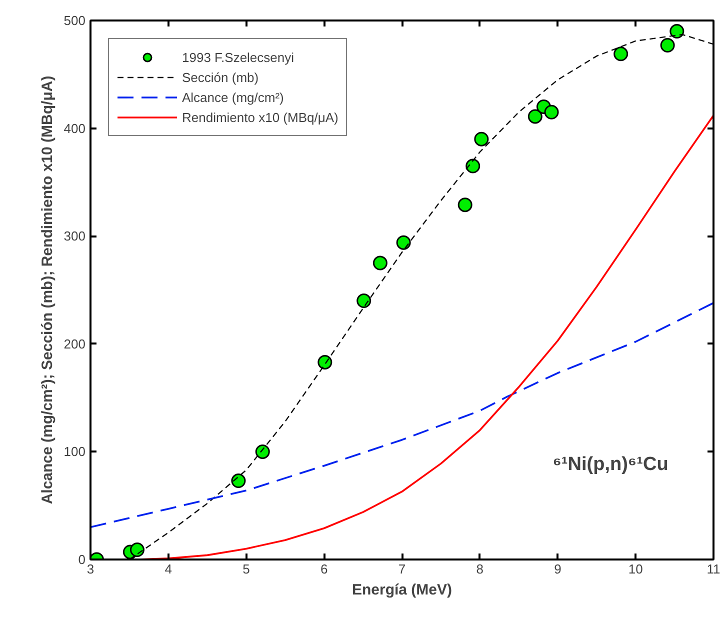 This screenshot has width=727, height=619. Describe the element at coordinates (75, 236) in the screenshot. I see `y-tick-label: 300` at that location.